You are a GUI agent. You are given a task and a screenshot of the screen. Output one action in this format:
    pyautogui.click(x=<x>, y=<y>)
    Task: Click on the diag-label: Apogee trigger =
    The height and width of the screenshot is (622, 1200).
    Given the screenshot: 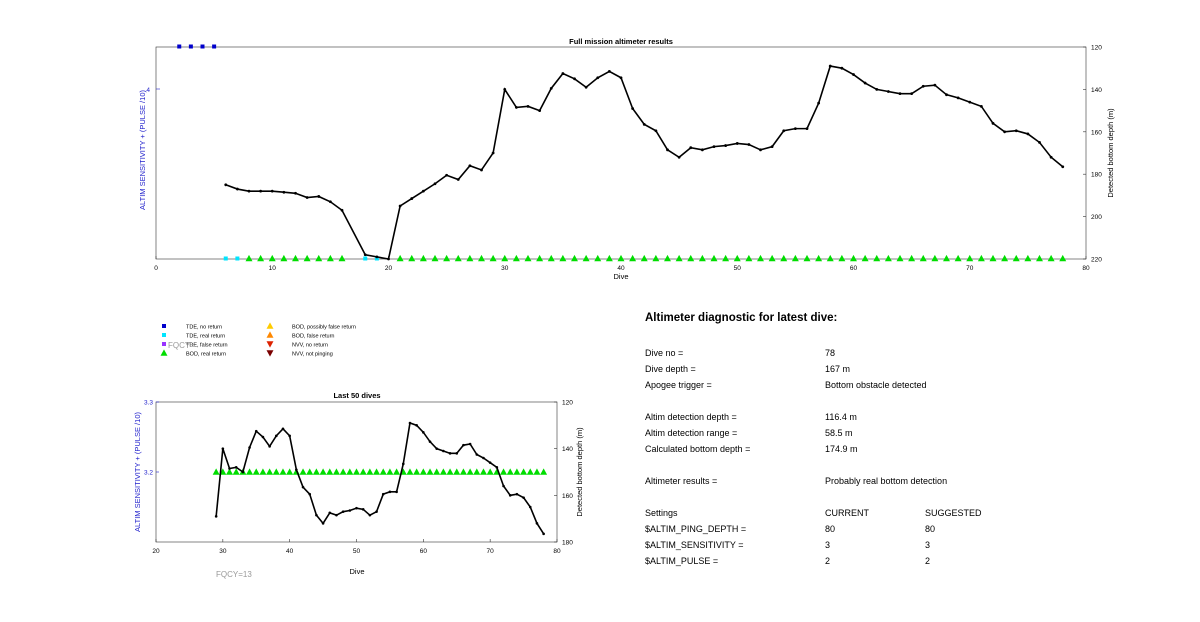 What is the action you would take?
    pyautogui.click(x=678, y=385)
    